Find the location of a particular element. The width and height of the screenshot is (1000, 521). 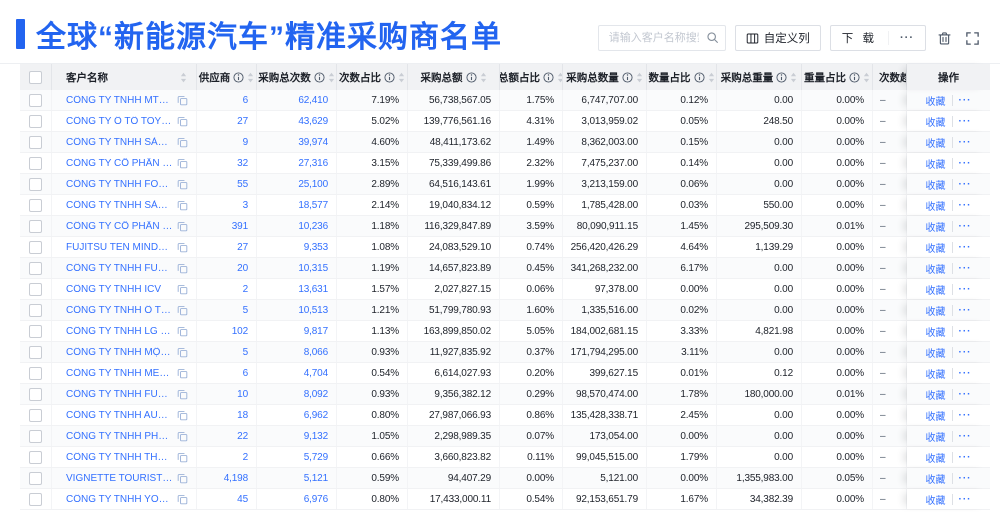

purchase_count-link: 4,704 is located at coordinates (315, 373).